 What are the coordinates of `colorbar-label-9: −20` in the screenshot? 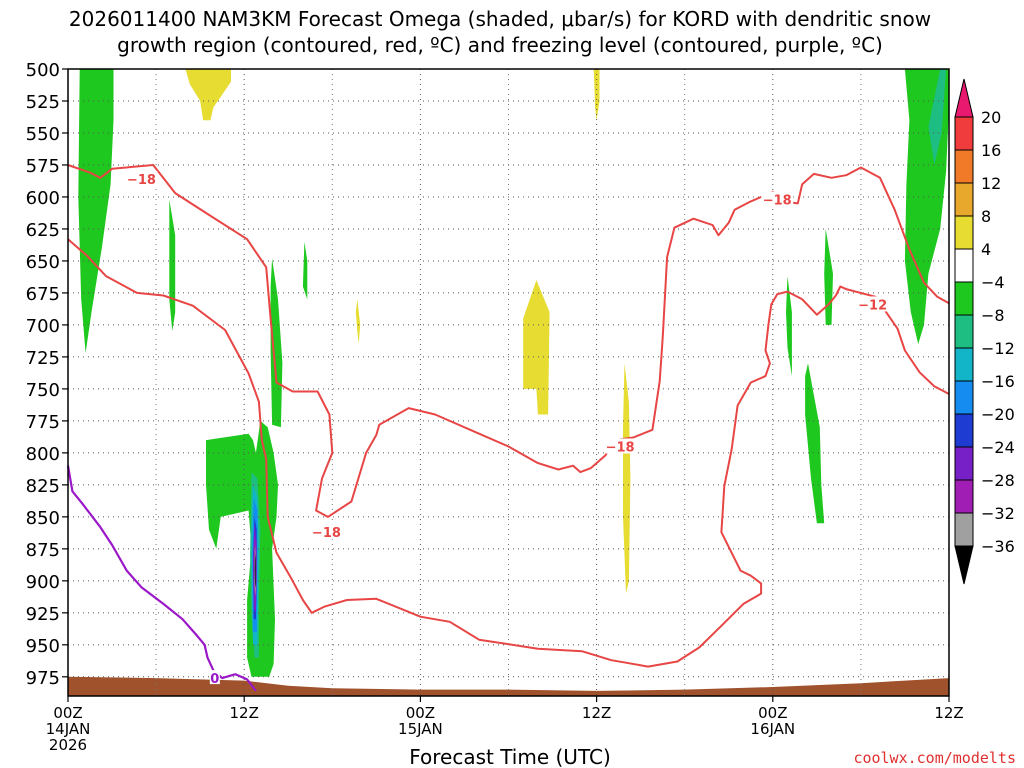 It's located at (998, 414).